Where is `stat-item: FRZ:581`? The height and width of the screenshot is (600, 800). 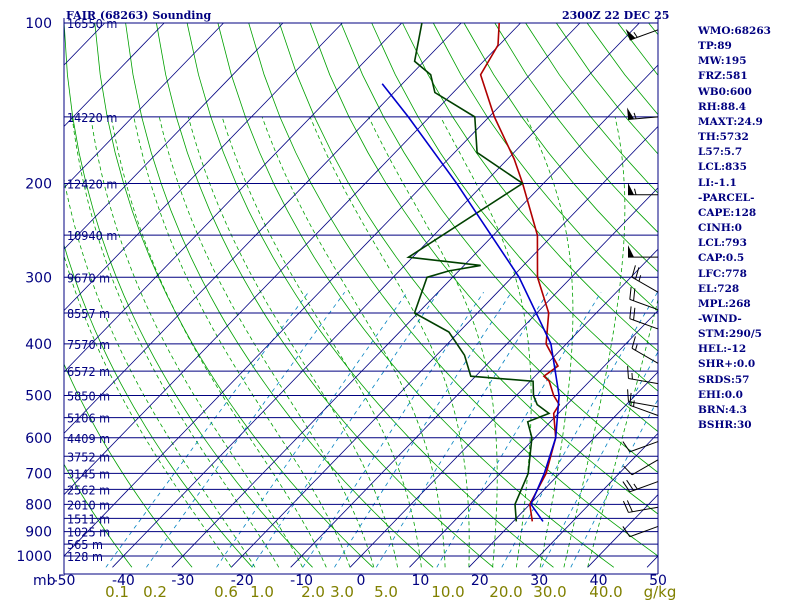
stat-item: FRZ:581 is located at coordinates (723, 76).